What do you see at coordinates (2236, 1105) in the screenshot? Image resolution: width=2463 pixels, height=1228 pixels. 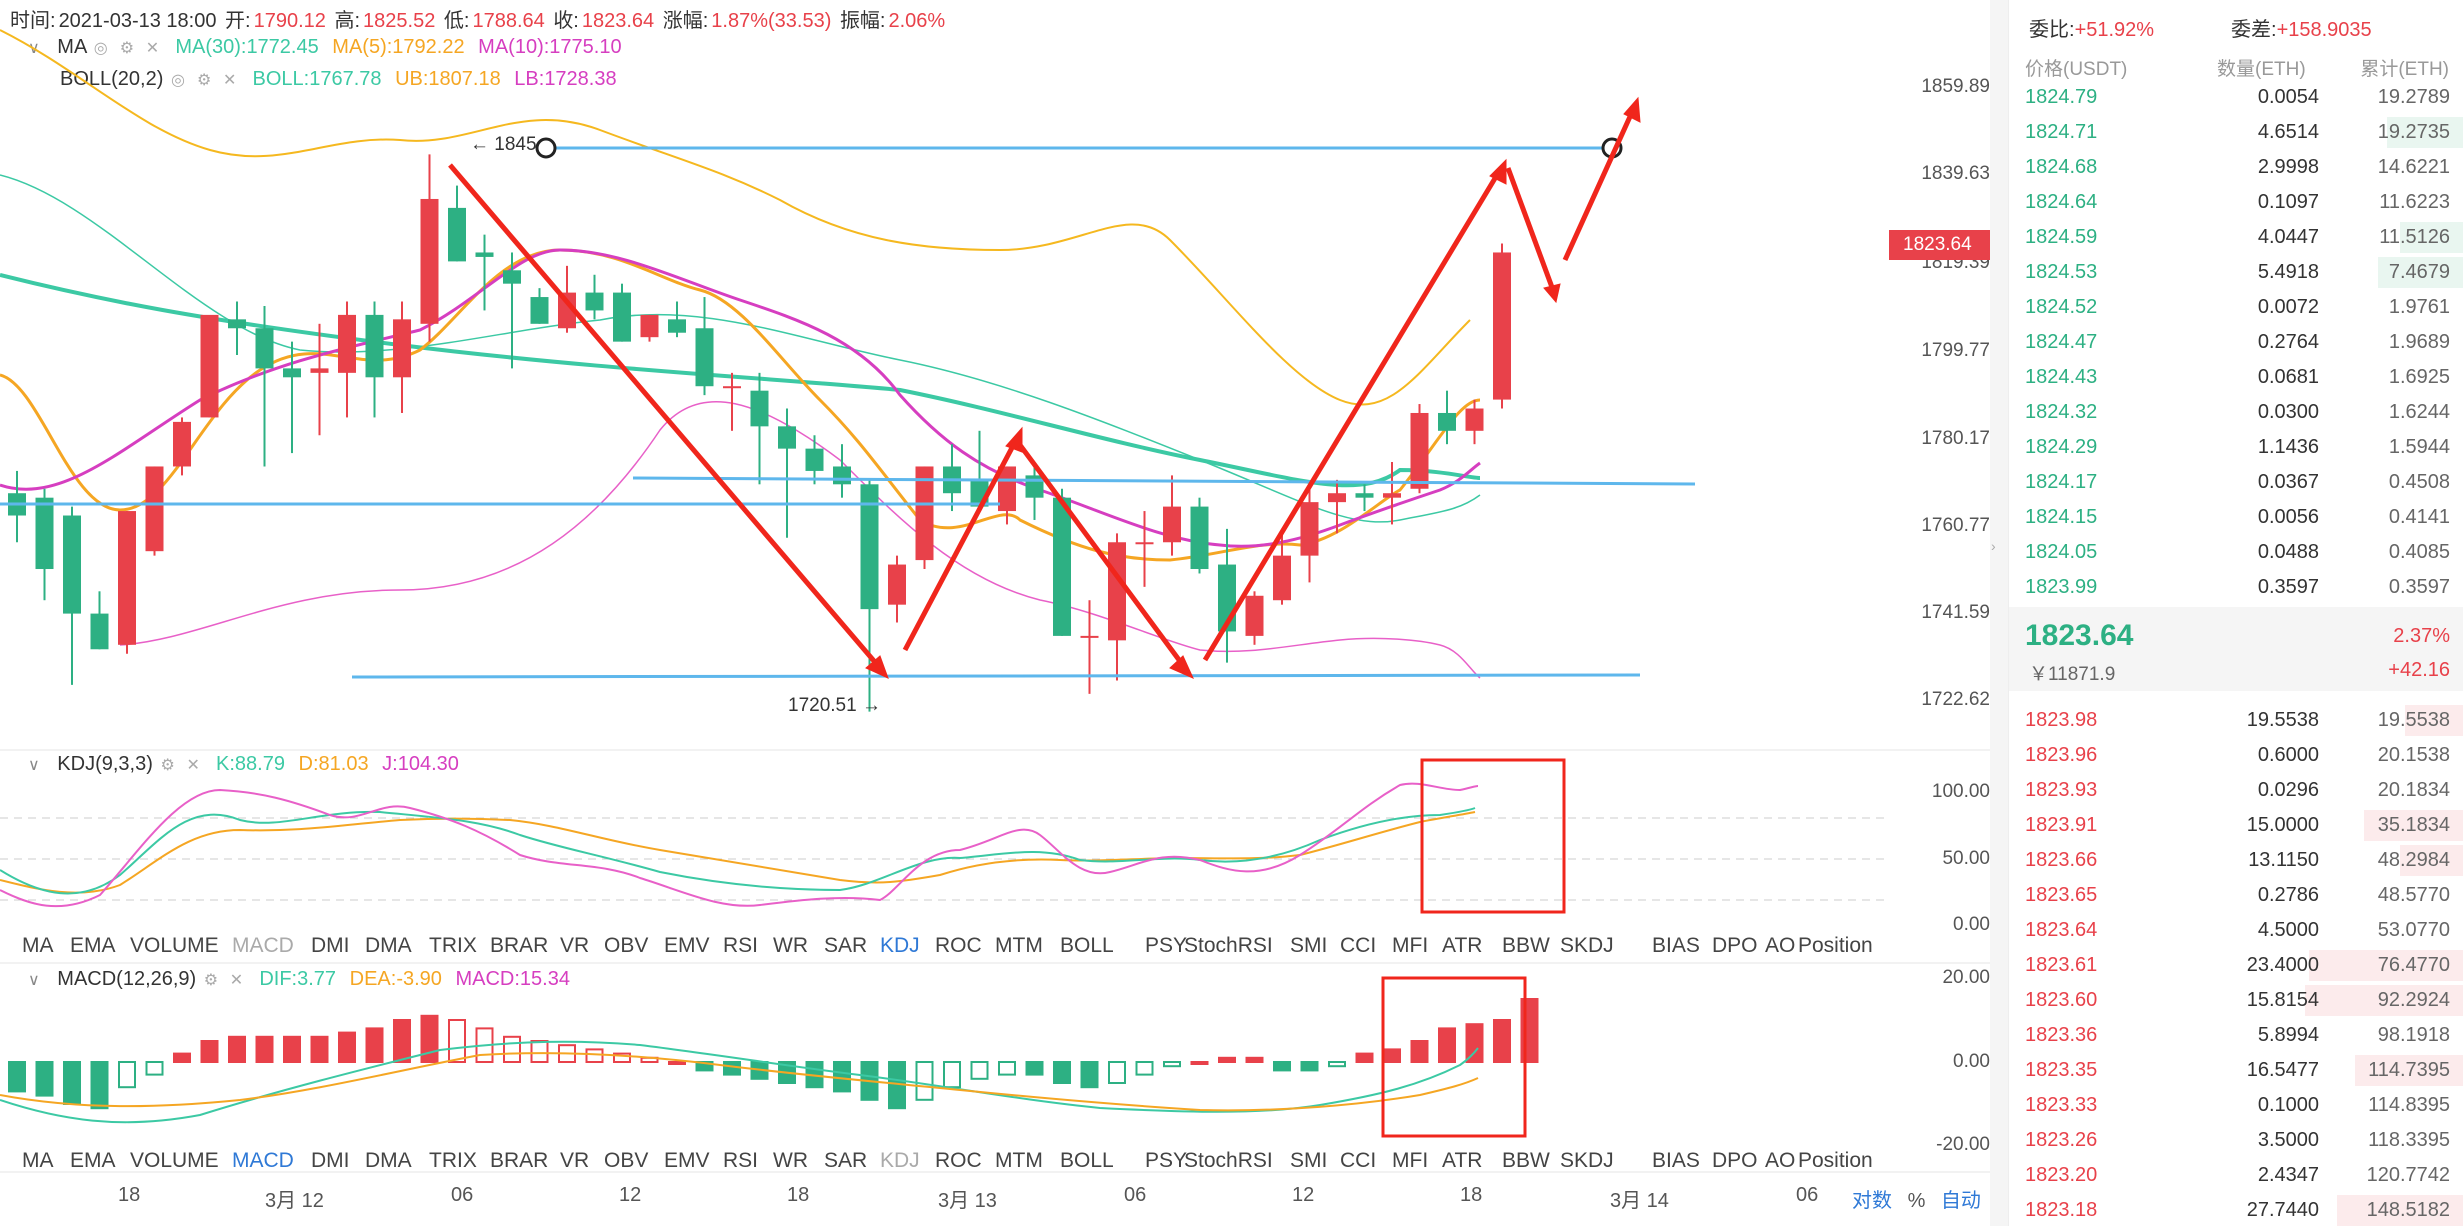 I see `bid-row: 1823.33 0.1000 114.8395` at bounding box center [2236, 1105].